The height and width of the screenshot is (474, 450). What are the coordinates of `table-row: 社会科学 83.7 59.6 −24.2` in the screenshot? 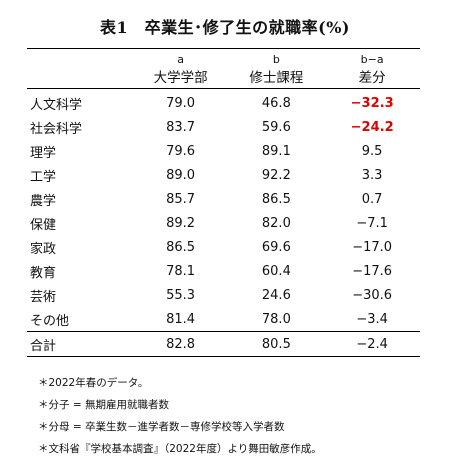 It's located at (223, 127).